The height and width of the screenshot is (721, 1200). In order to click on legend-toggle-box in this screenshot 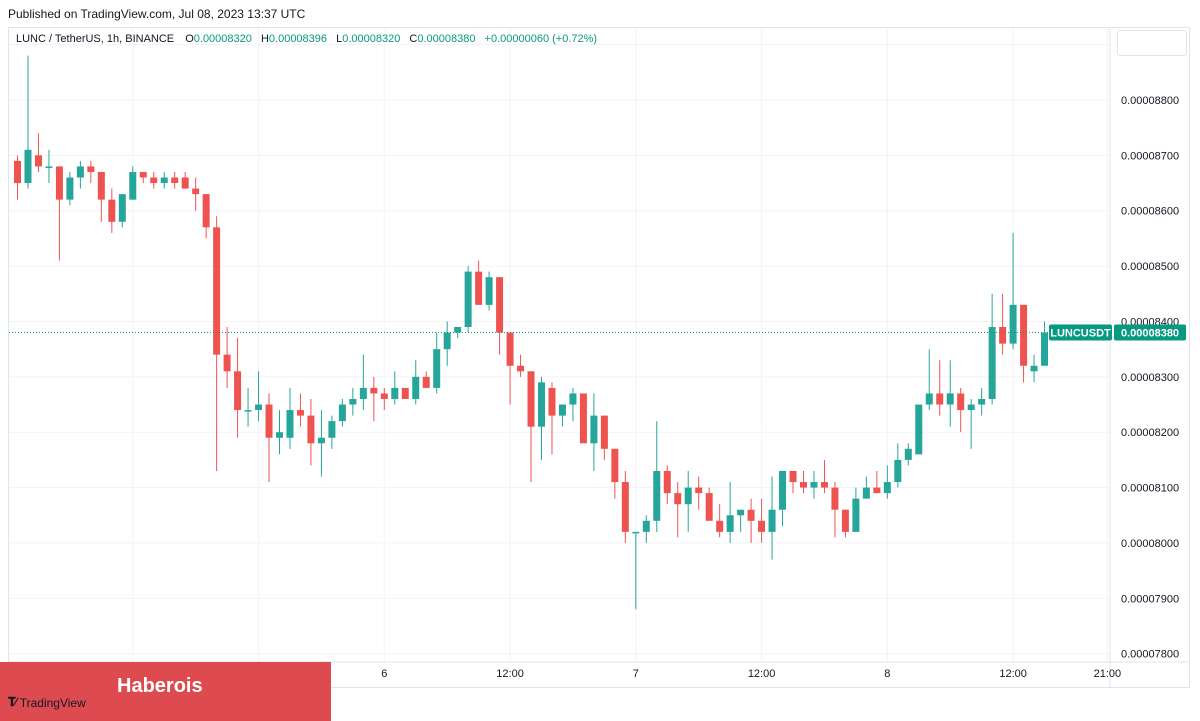, I will do `click(1152, 43)`.